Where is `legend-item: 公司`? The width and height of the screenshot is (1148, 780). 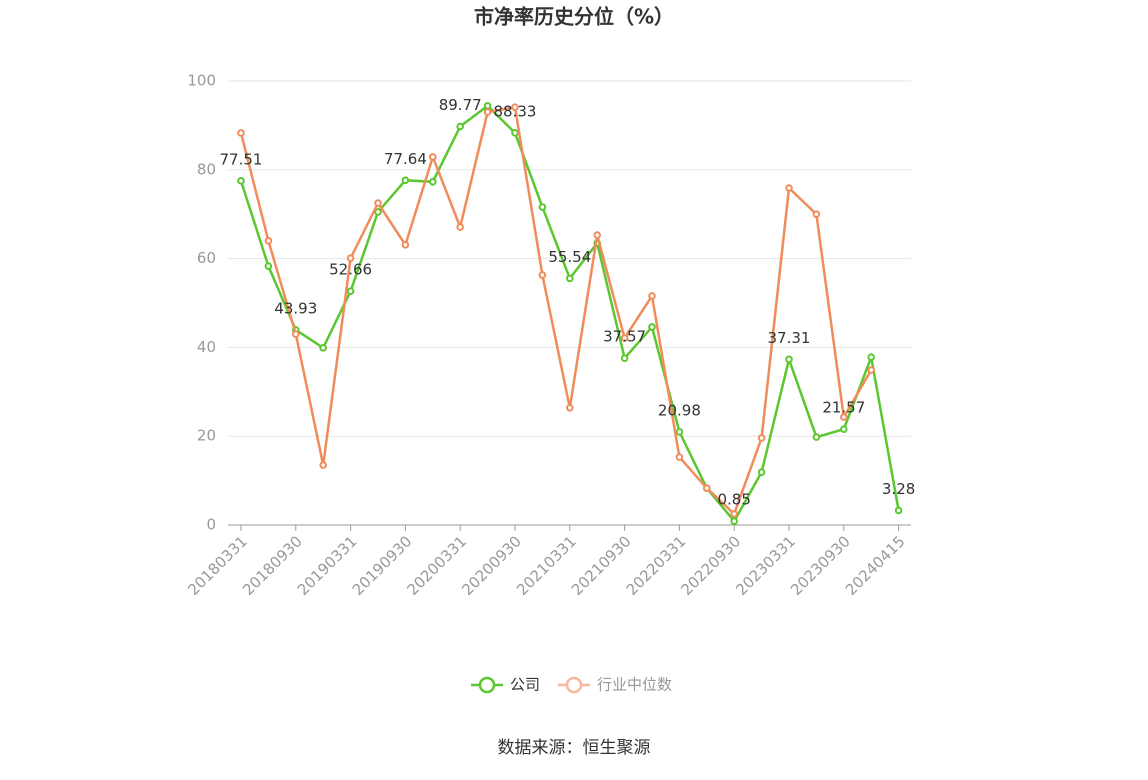 legend-item: 公司 is located at coordinates (505, 685).